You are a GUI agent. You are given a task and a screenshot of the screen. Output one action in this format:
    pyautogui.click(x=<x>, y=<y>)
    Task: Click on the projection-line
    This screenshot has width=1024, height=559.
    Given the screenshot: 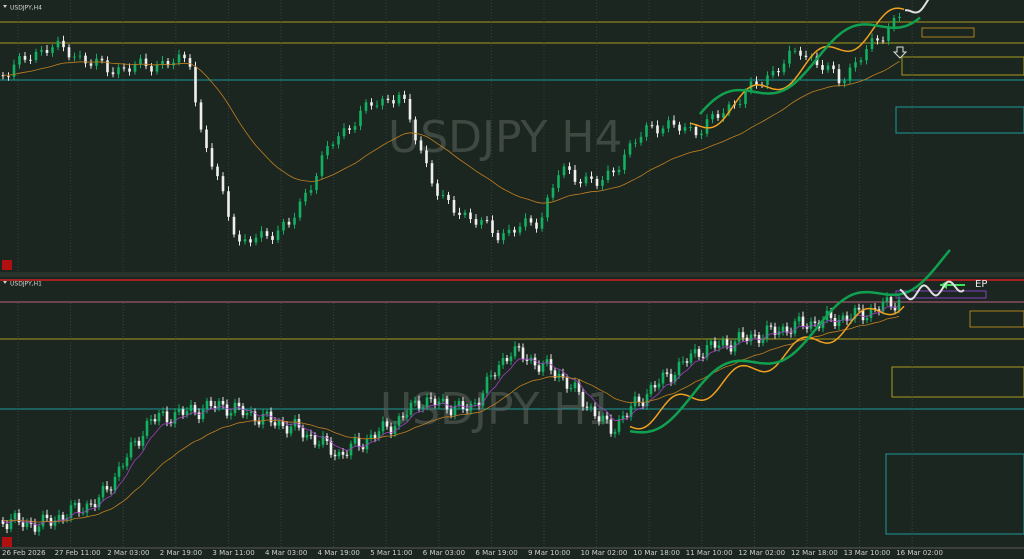 What is the action you would take?
    pyautogui.click(x=932, y=290)
    